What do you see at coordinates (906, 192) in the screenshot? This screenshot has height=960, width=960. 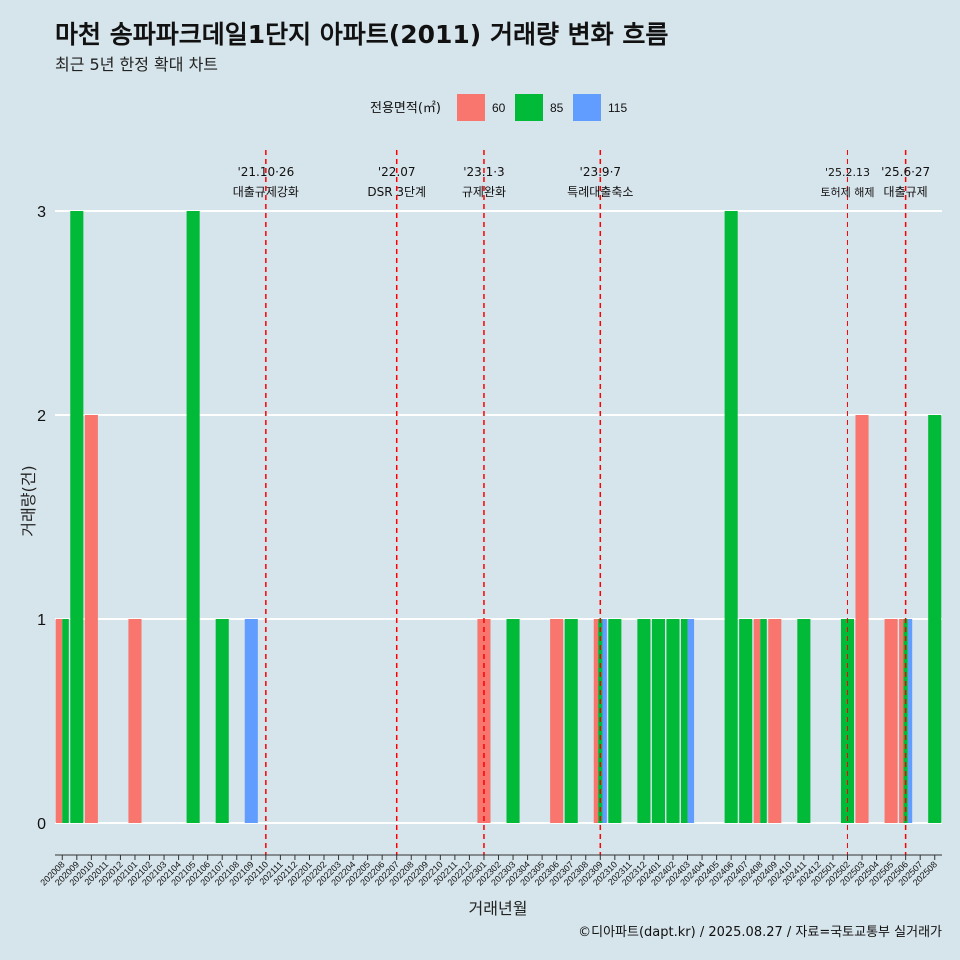 I see `event-label-5: 대출규제` at bounding box center [906, 192].